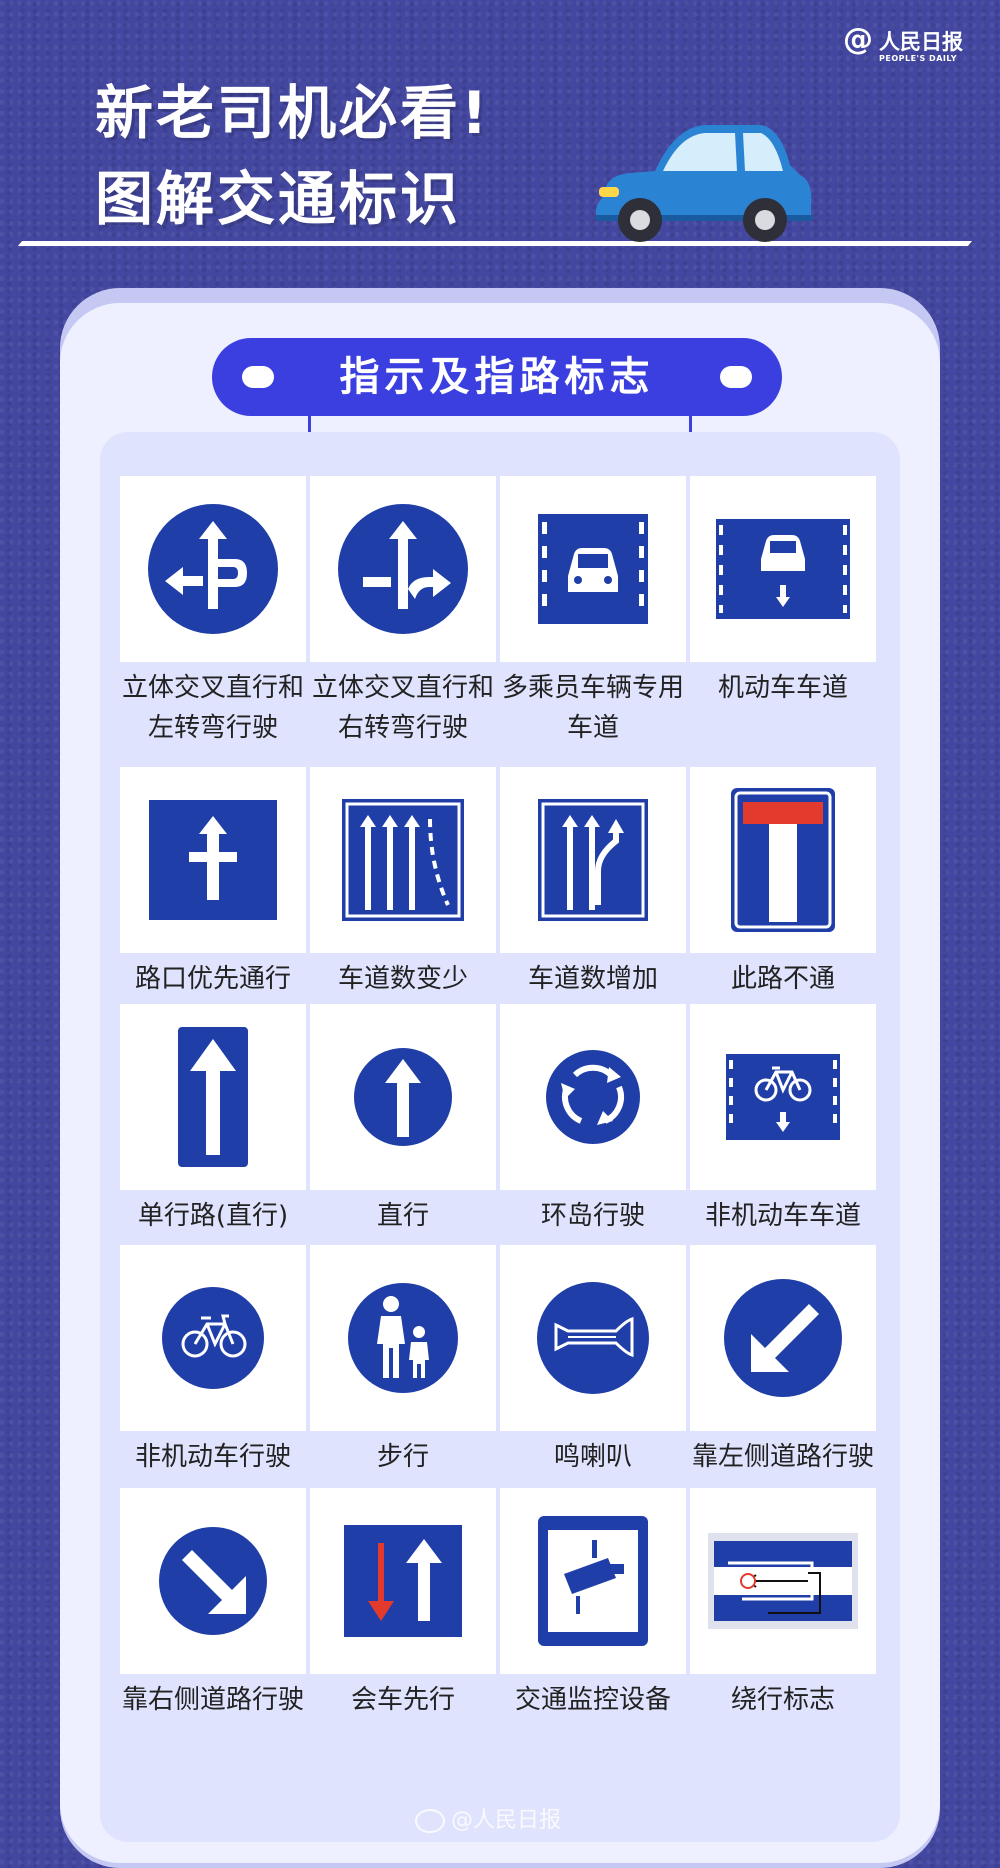 The width and height of the screenshot is (1000, 1868). I want to click on priority-junction-icon, so click(213, 860).